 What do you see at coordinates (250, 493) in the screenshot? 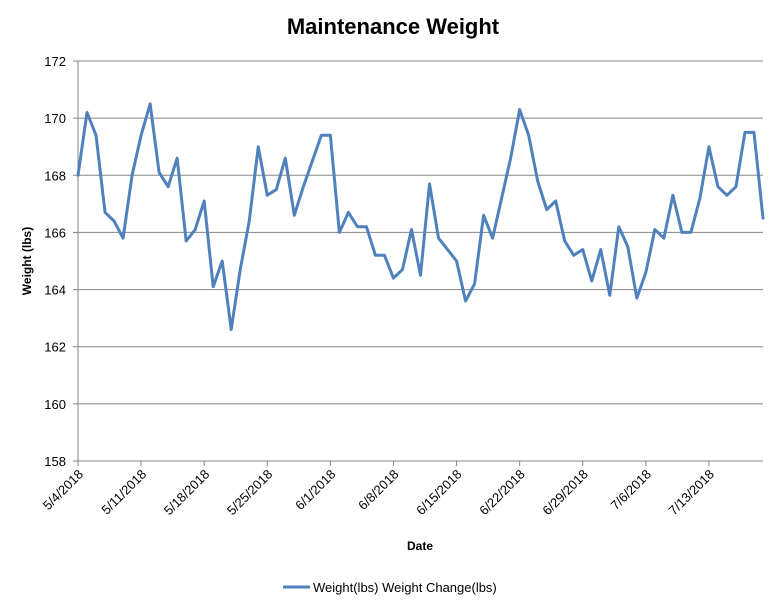
I see `x-tick-label: 5/25/2018` at bounding box center [250, 493].